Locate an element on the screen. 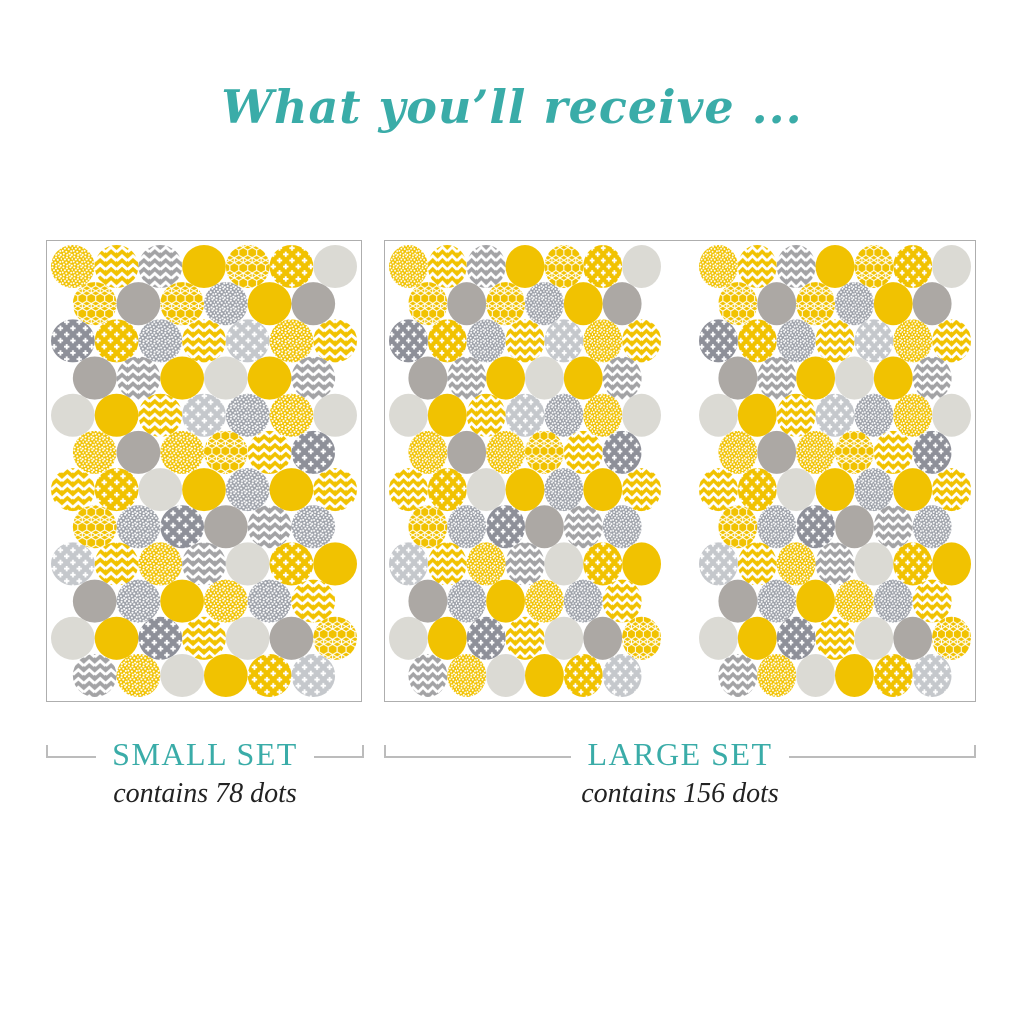  small-set-bracket: SMALL SET is located at coordinates (205, 754).